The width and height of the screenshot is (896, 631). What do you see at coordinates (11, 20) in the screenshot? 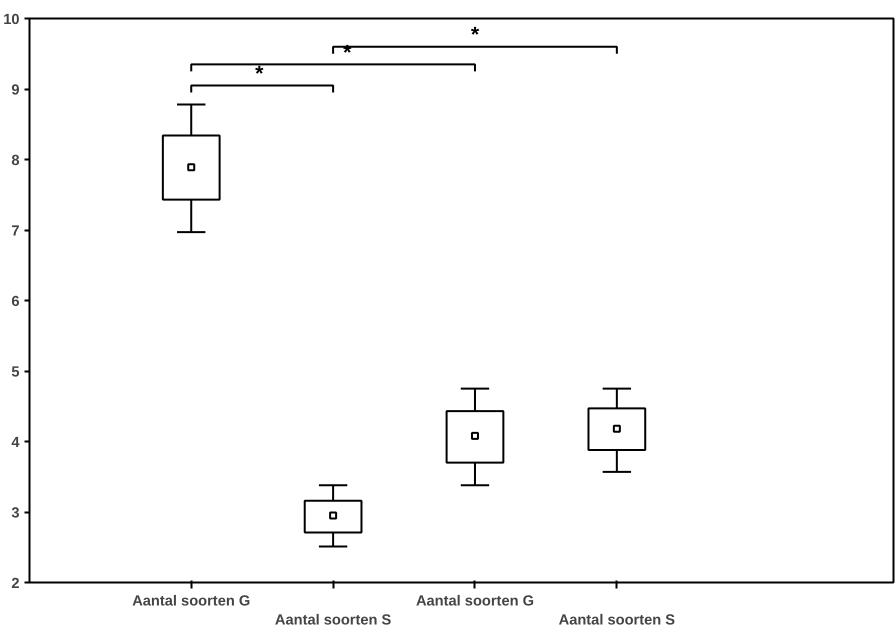
I see `y-tick-label: 10` at bounding box center [11, 20].